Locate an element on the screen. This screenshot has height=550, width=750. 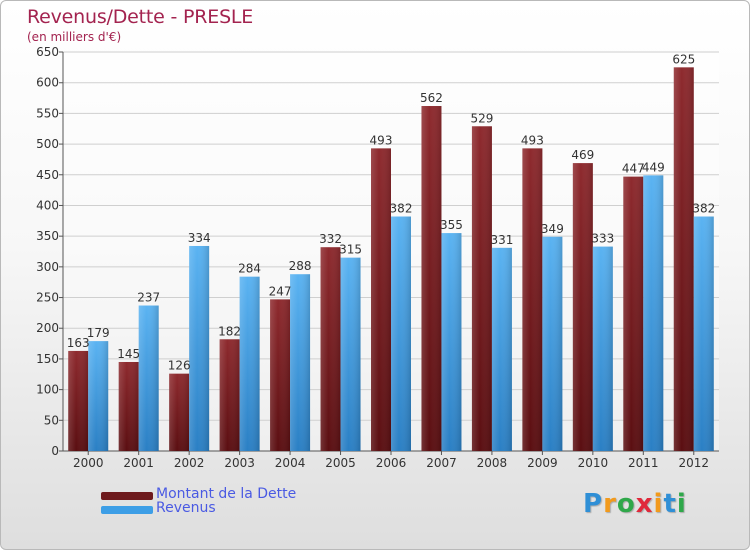
y-tick-label: 150 is located at coordinates (47, 359).